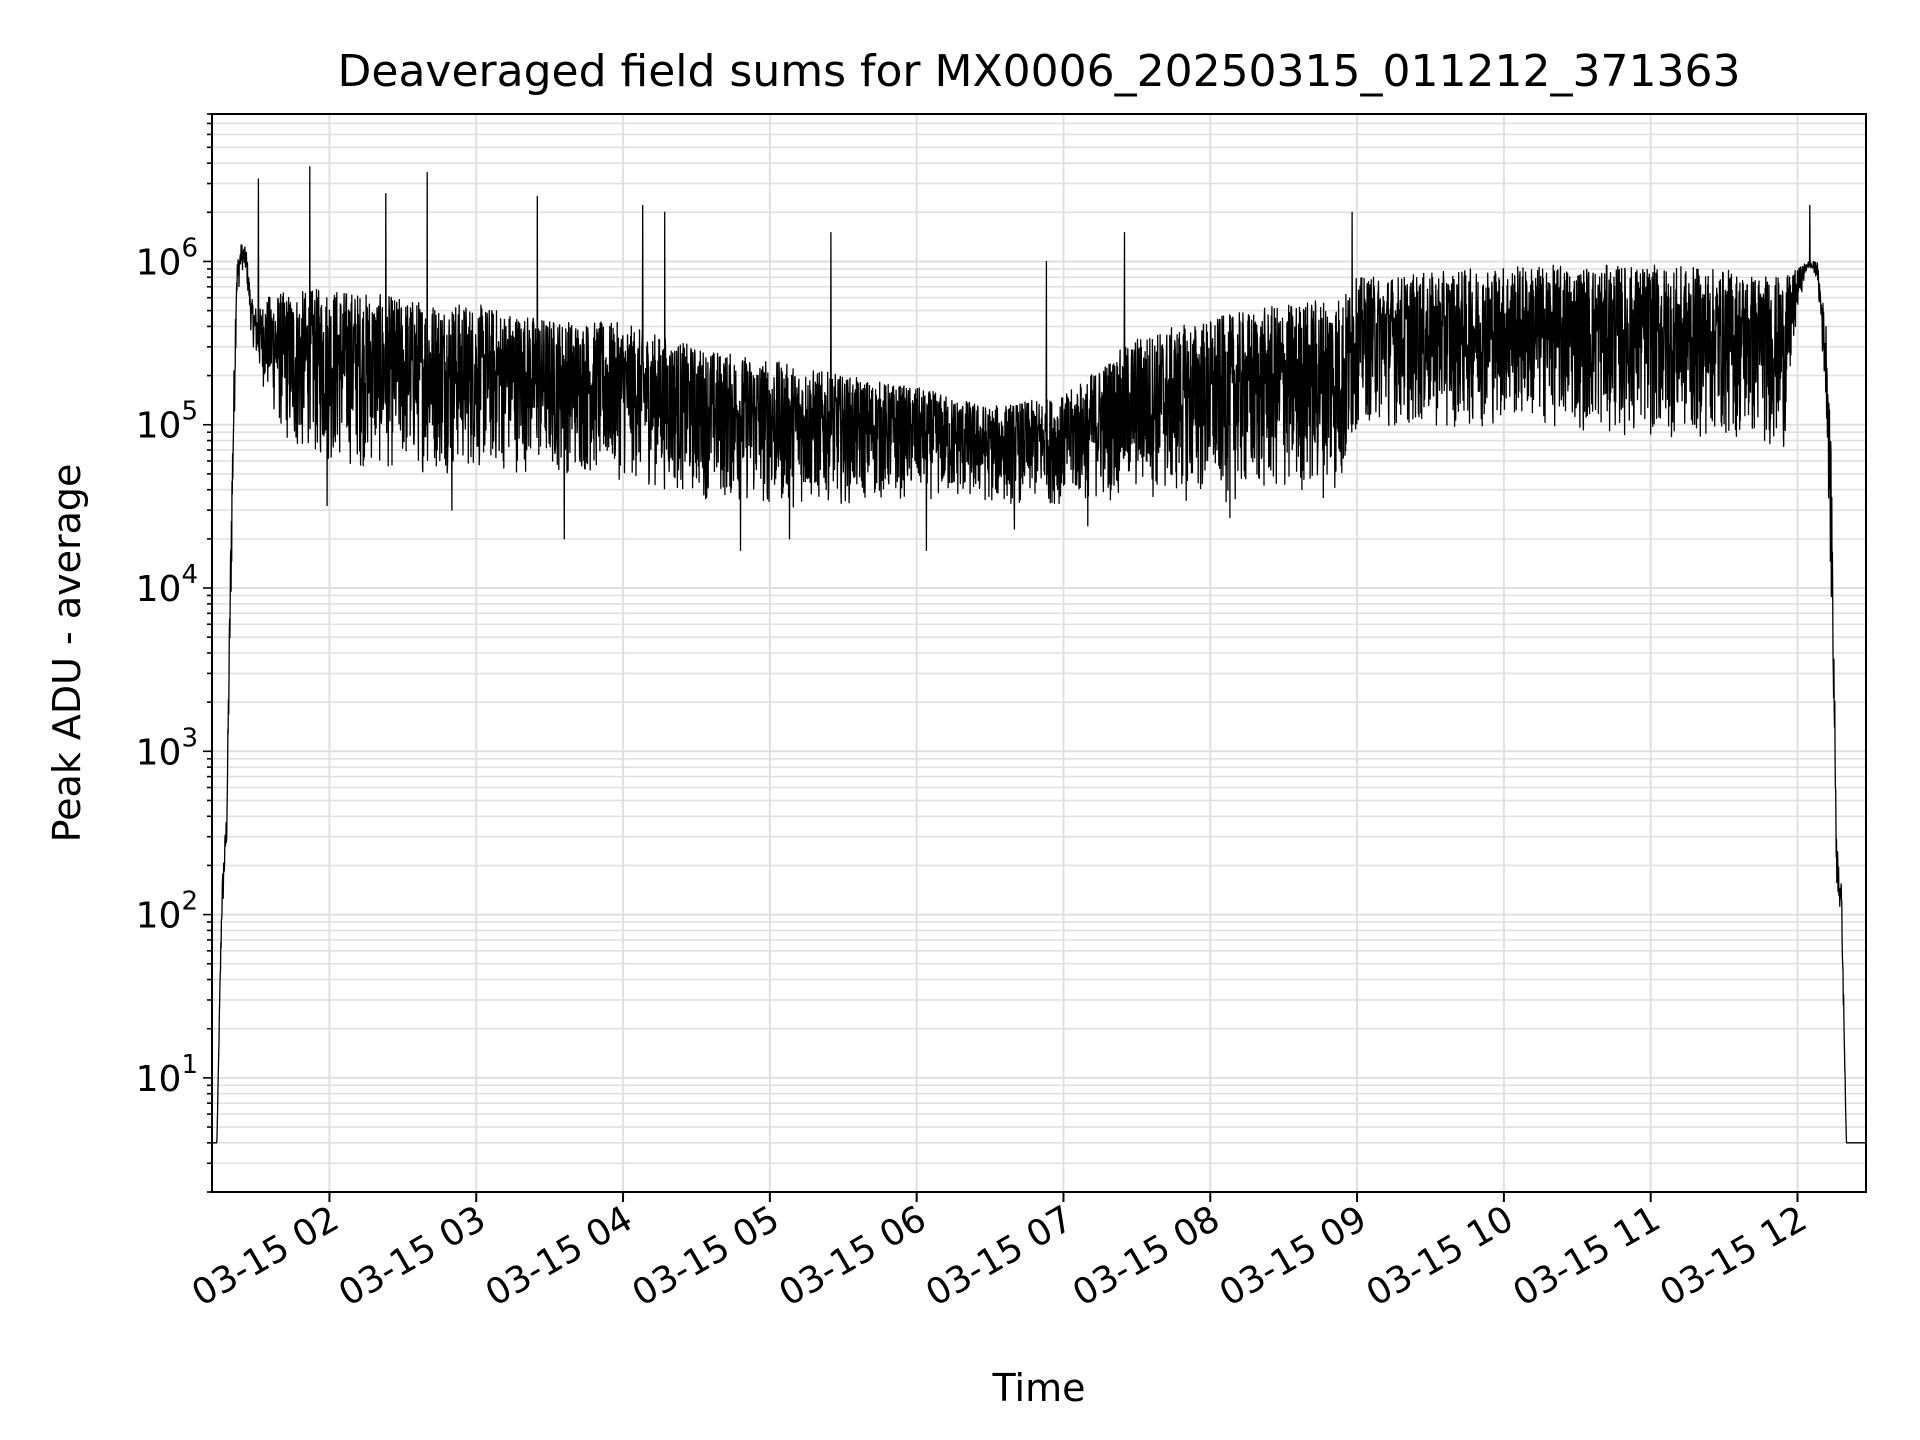 The image size is (1920, 1440). I want to click on y-tick-exponent: 2, so click(189, 902).